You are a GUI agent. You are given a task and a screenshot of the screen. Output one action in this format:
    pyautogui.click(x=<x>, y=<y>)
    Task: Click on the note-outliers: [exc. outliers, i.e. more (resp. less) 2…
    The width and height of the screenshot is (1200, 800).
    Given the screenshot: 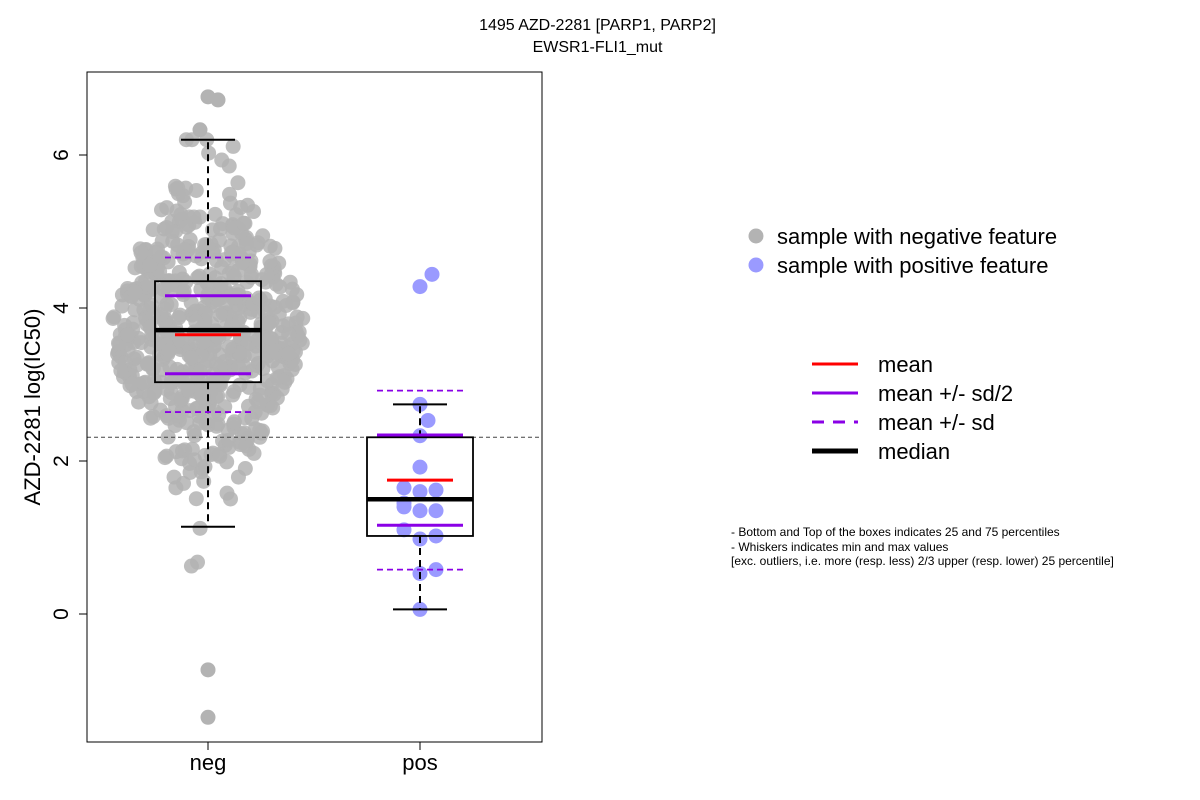 What is the action you would take?
    pyautogui.click(x=922, y=561)
    